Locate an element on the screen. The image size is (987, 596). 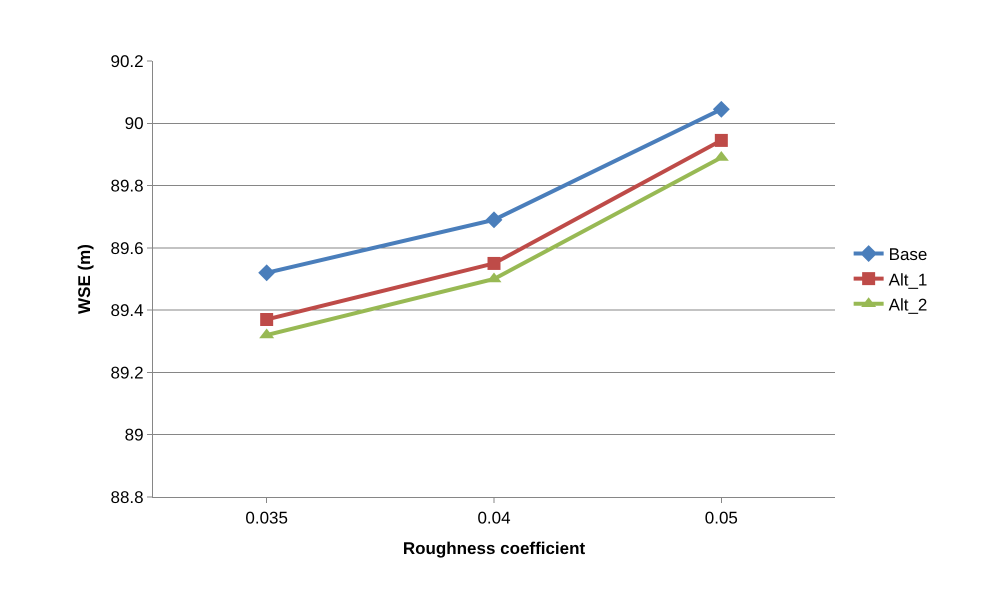
y-tick-label: 89 is located at coordinates (134, 435).